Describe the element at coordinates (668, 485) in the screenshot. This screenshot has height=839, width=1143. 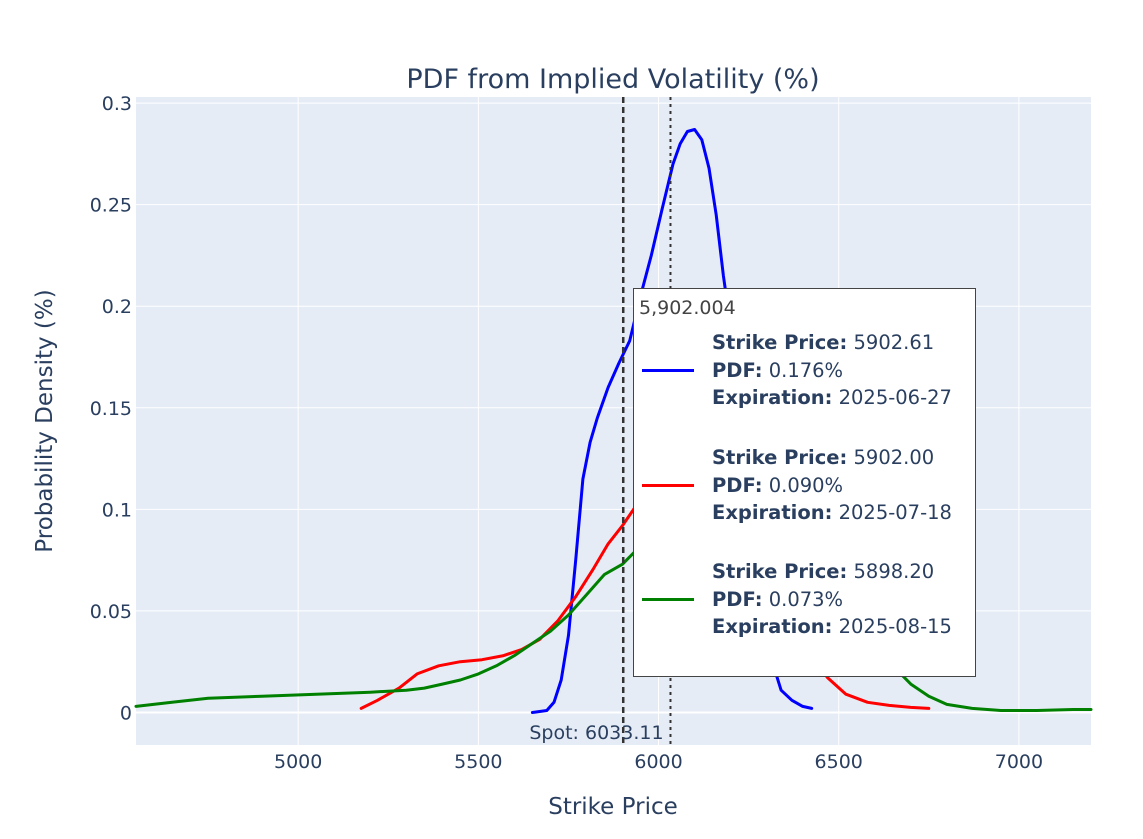
I see `hover-swatch-red` at that location.